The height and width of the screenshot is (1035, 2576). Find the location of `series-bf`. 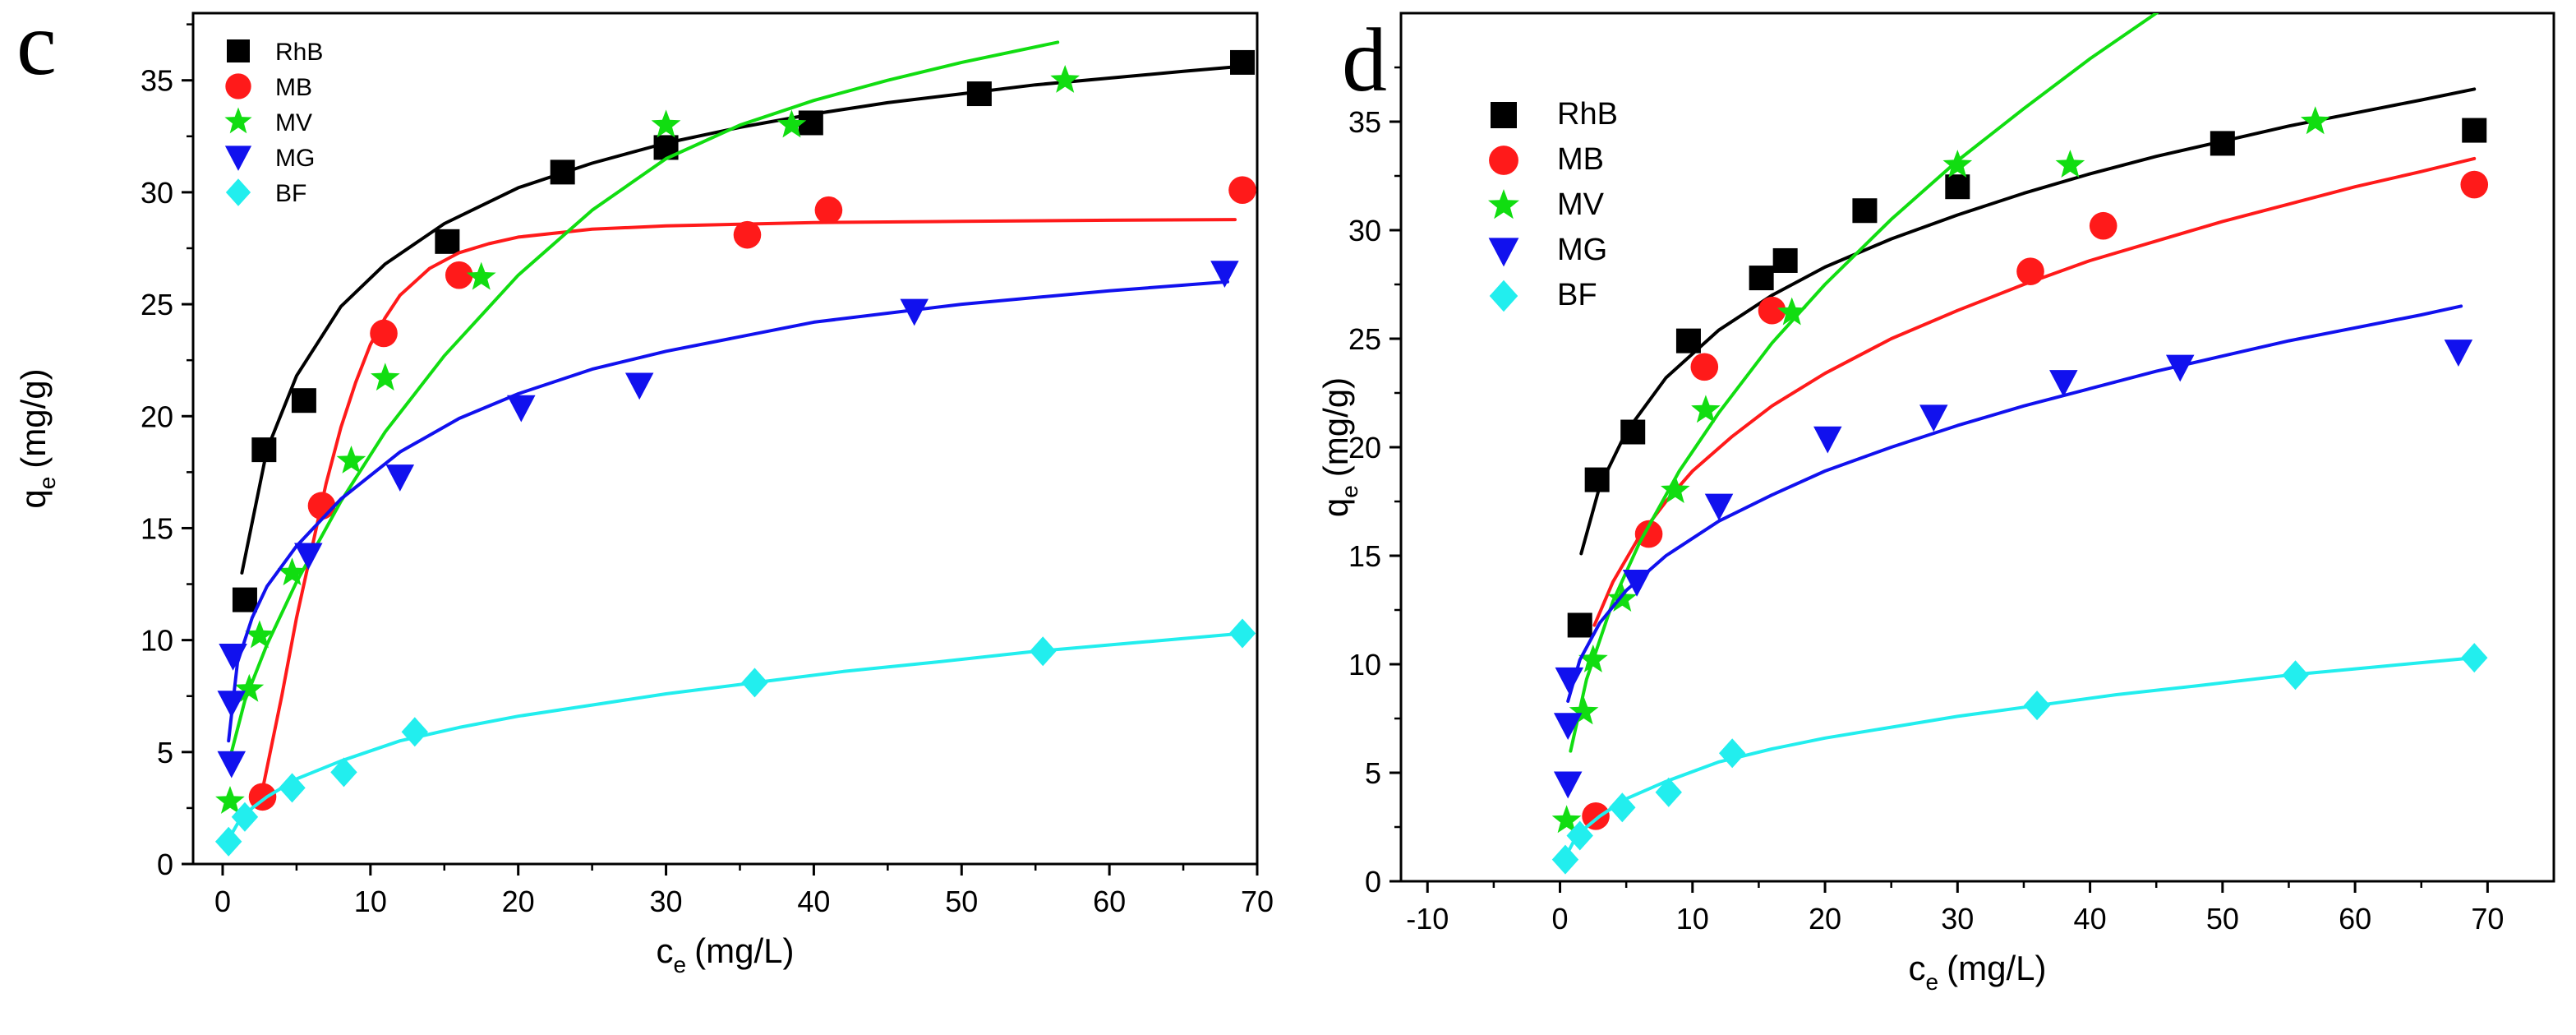

series-bf is located at coordinates (2019, 759).